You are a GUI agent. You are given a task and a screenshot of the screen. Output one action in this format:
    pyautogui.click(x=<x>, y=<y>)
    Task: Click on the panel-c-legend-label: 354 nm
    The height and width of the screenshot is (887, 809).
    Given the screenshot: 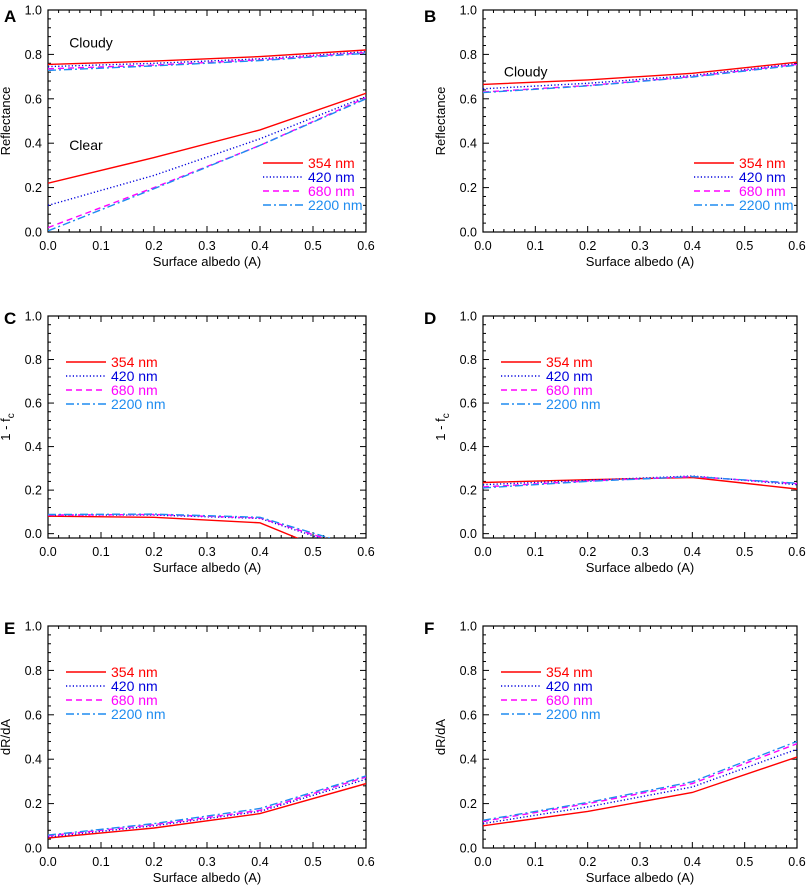 What is the action you would take?
    pyautogui.click(x=134, y=362)
    